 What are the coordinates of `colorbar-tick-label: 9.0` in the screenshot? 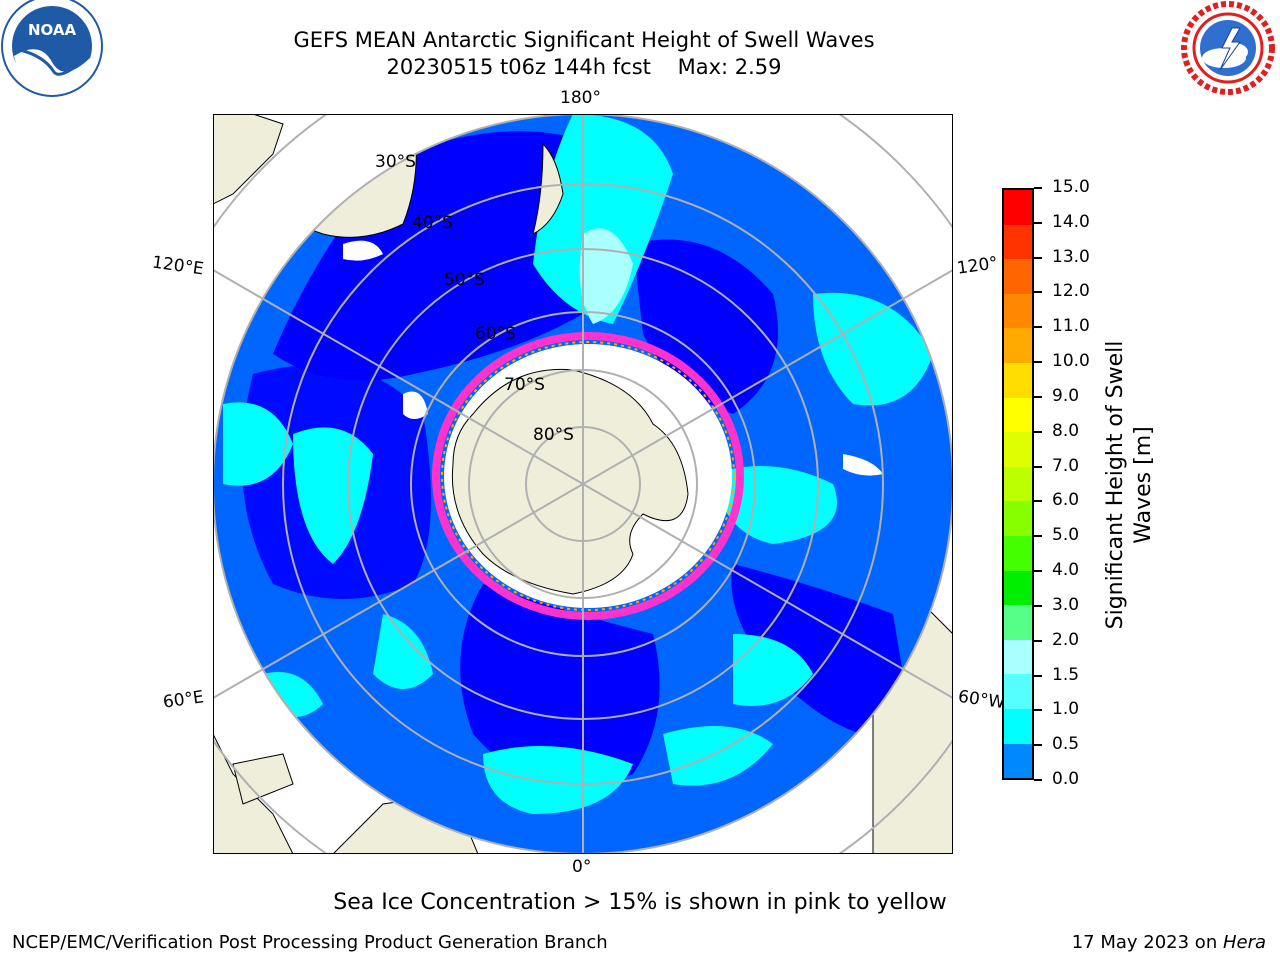 It's located at (1066, 395).